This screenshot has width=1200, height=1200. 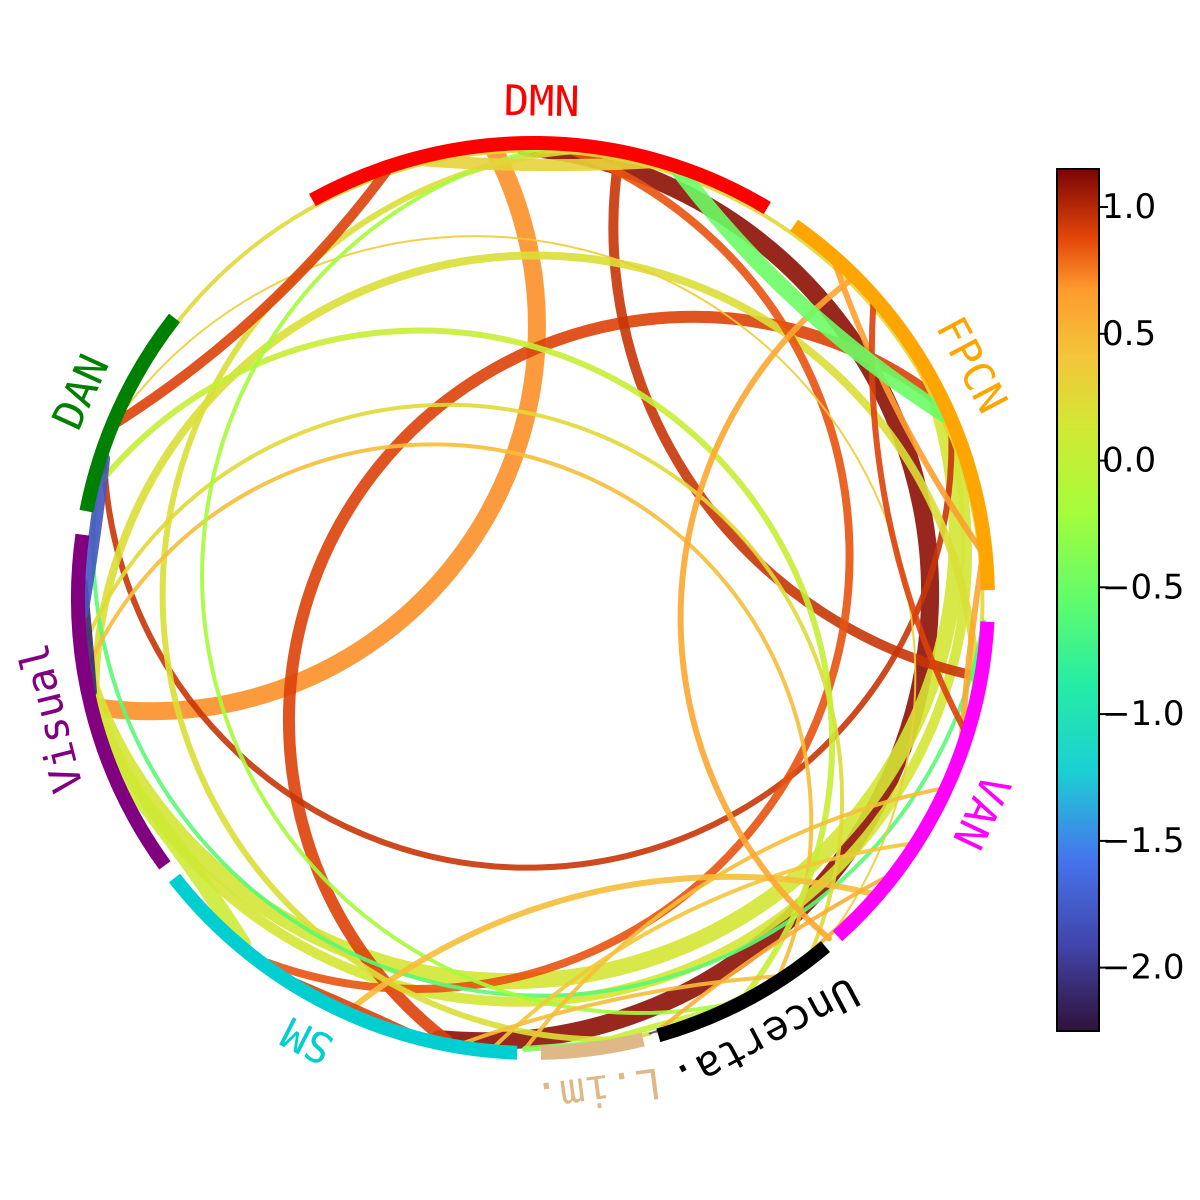 What do you see at coordinates (743, 992) in the screenshot?
I see `network-arc-uncertain` at bounding box center [743, 992].